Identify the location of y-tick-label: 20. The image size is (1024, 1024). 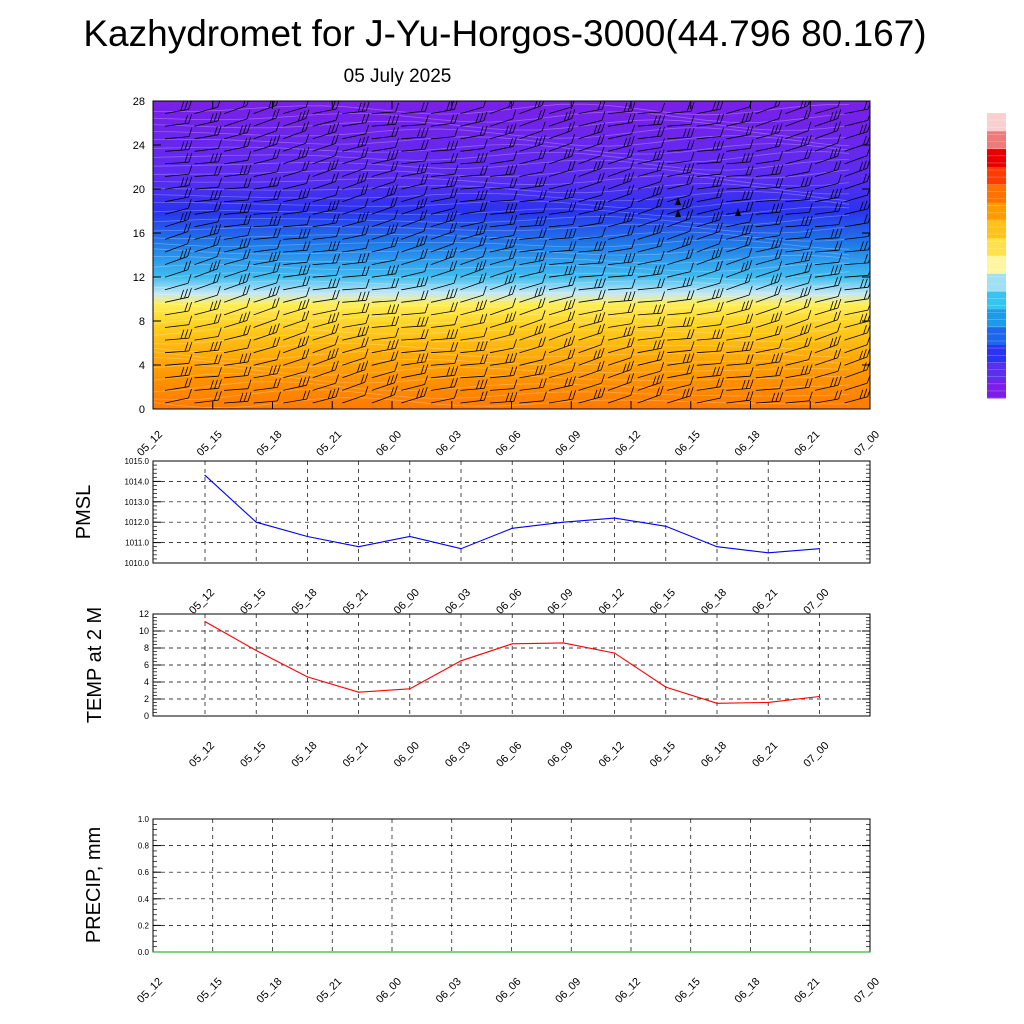
(139, 190).